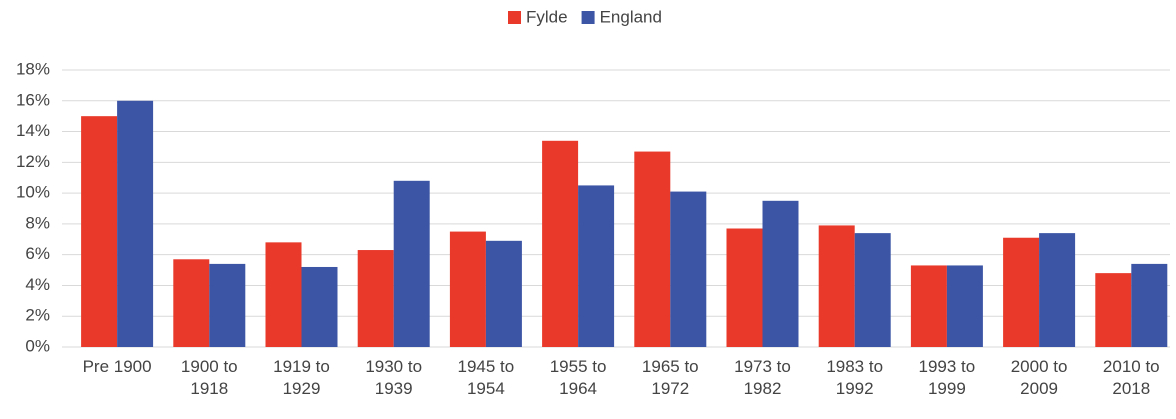 The height and width of the screenshot is (419, 1176). What do you see at coordinates (1039, 377) in the screenshot?
I see `x-tick-label: 2000 to 2009` at bounding box center [1039, 377].